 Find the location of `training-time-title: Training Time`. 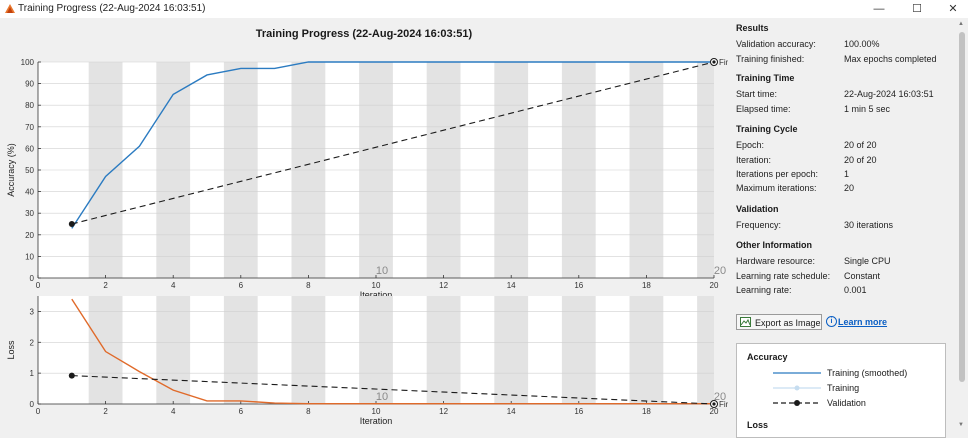

training-time-title: Training Time is located at coordinates (765, 78).